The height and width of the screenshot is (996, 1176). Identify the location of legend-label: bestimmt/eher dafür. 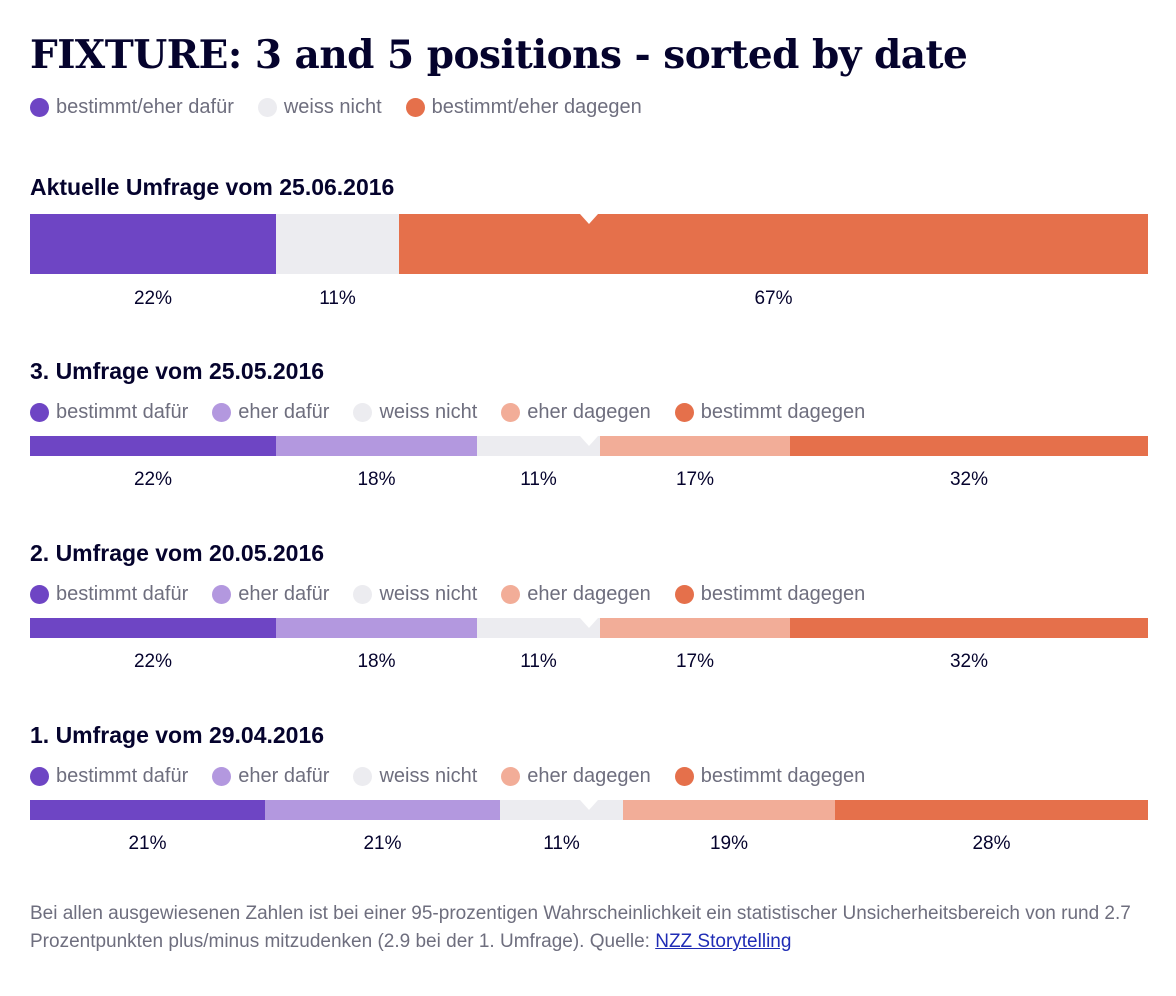
(145, 106).